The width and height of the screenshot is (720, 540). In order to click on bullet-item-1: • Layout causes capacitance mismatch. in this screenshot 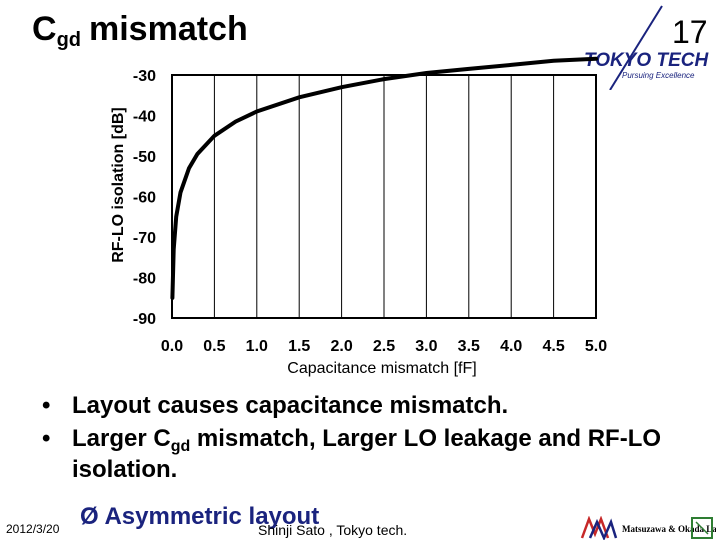, I will do `click(372, 406)`.